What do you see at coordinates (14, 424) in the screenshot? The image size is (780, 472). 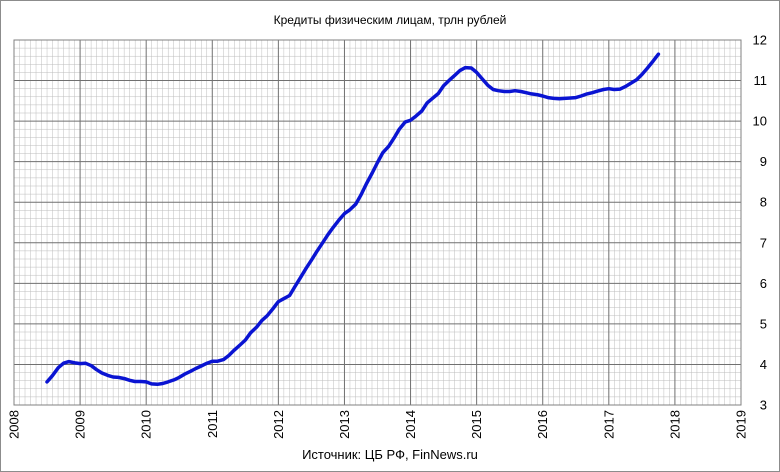 I see `x-tick-label: 2008` at bounding box center [14, 424].